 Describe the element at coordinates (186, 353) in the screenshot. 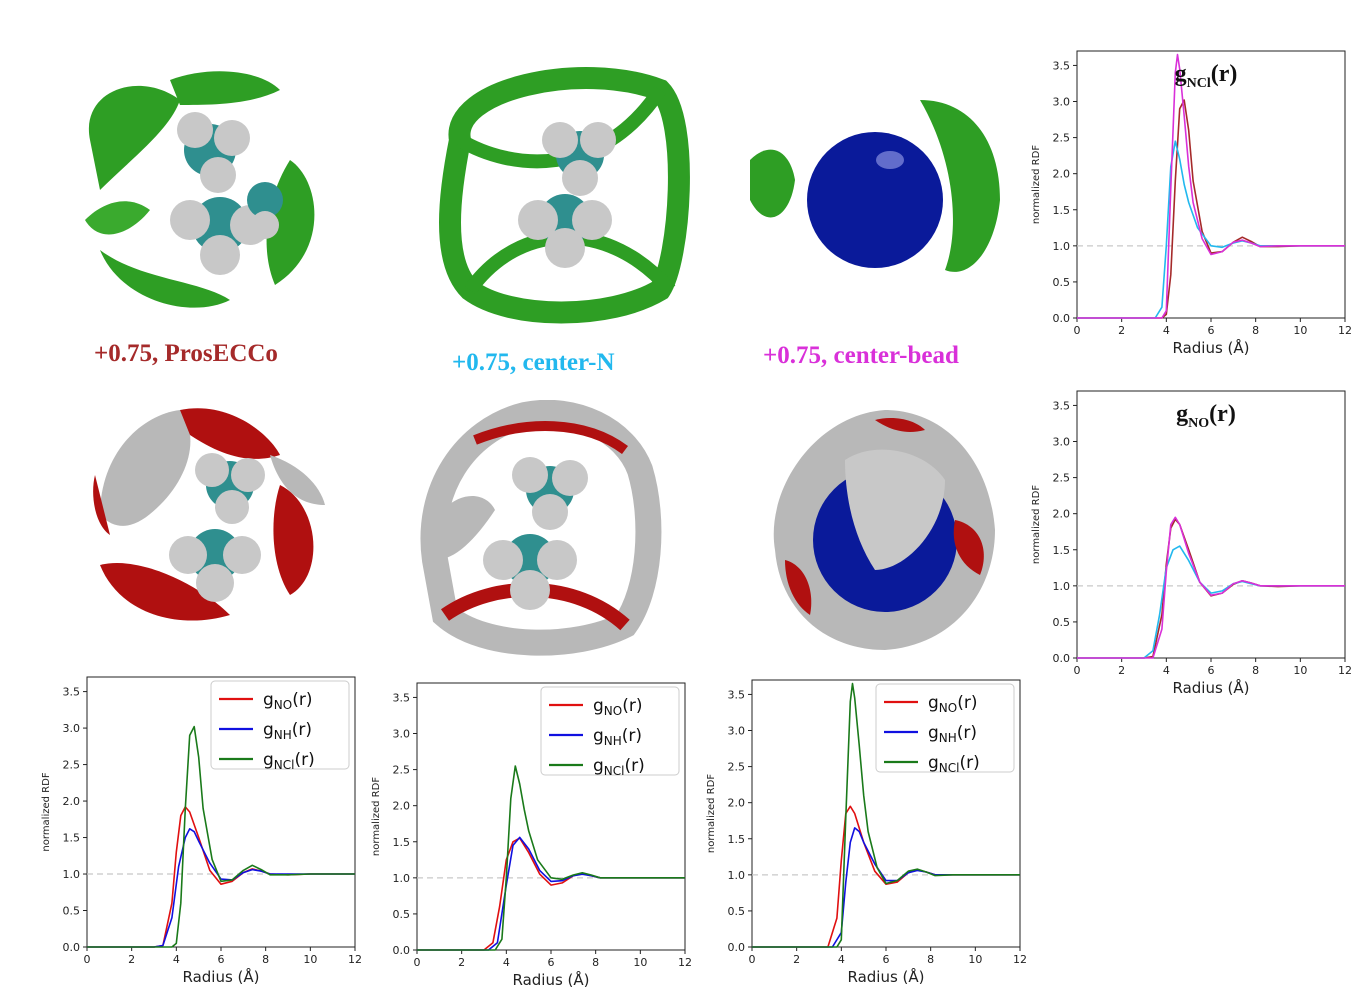

I see `caption-prosecco: +0.75, ProsECCo` at that location.